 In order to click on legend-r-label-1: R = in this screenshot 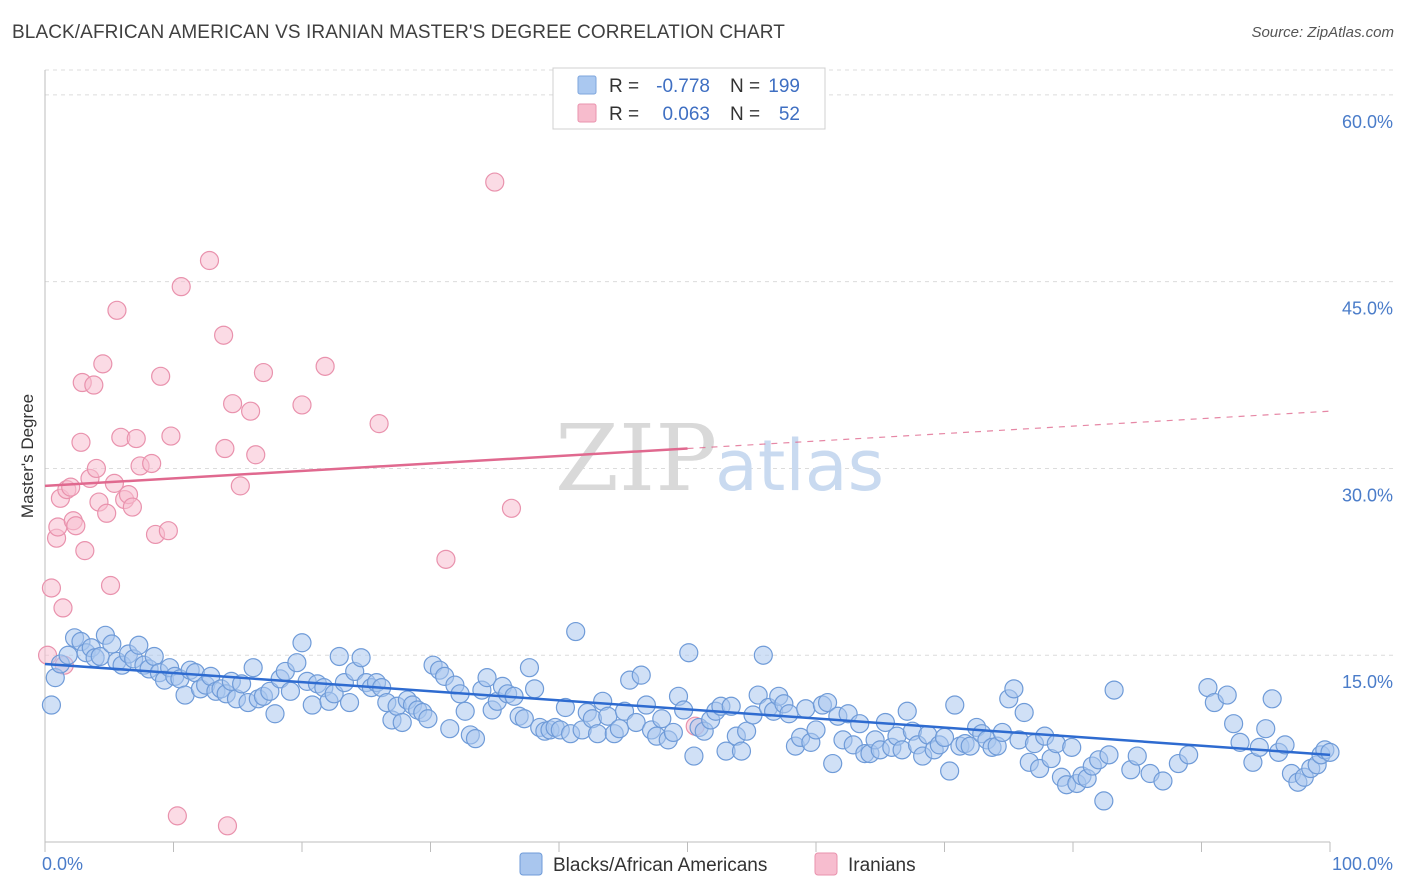, I will do `click(624, 114)`.